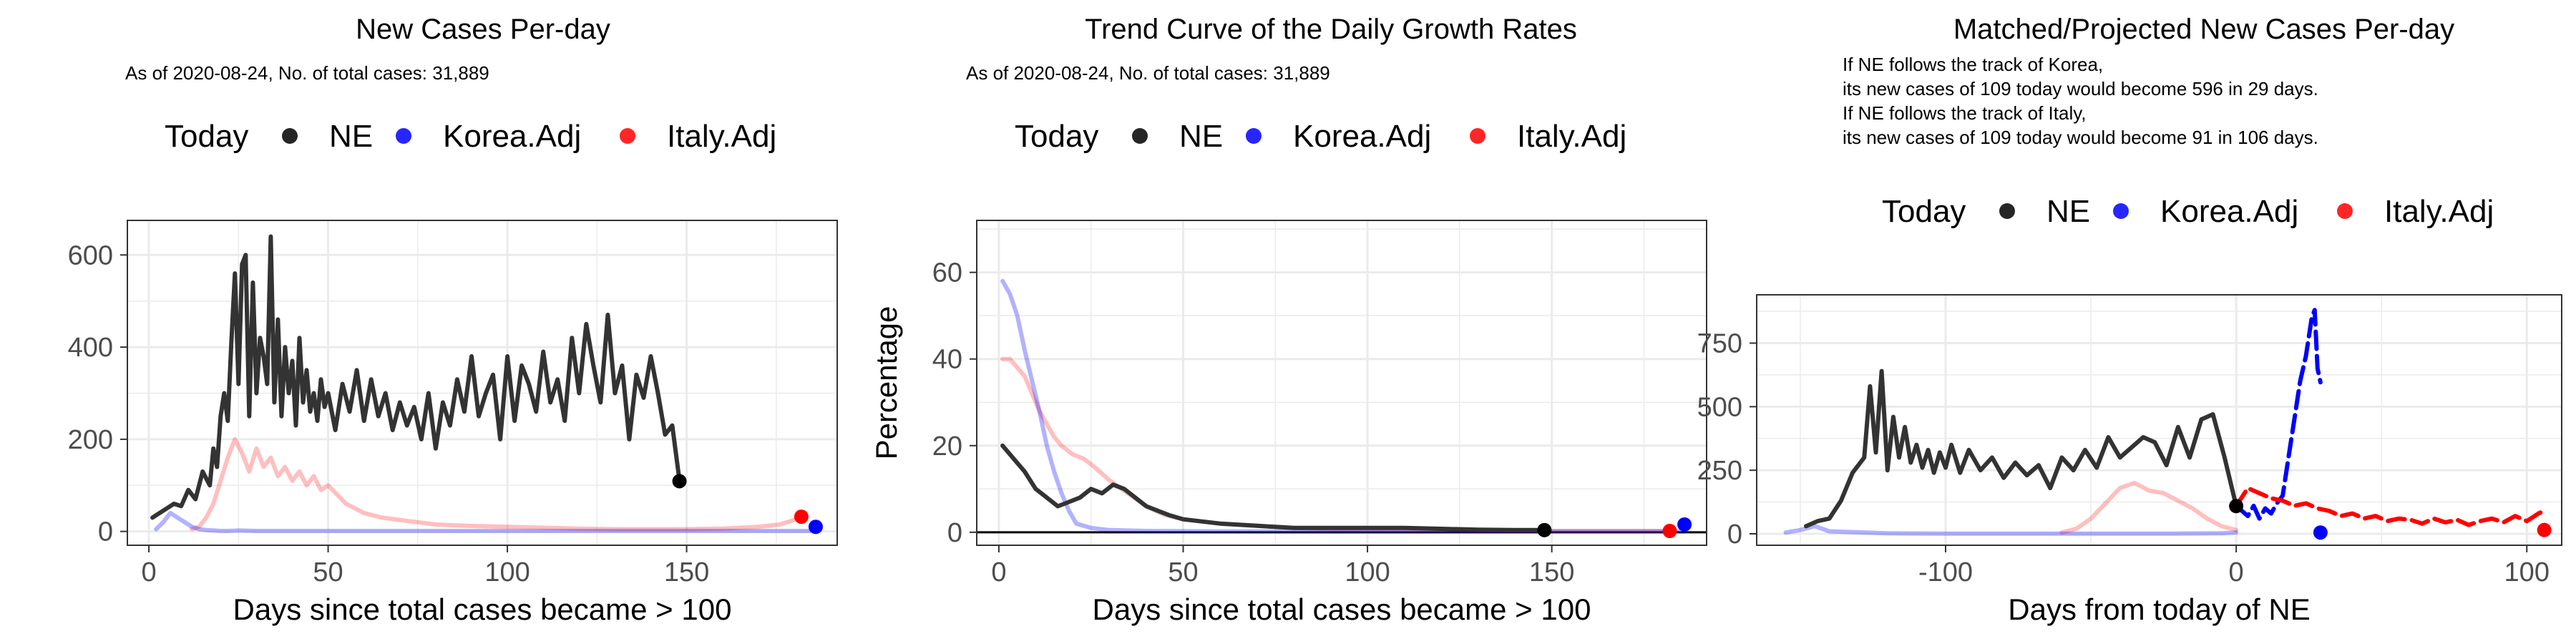  I want to click on y-tick-label: 40, so click(947, 360).